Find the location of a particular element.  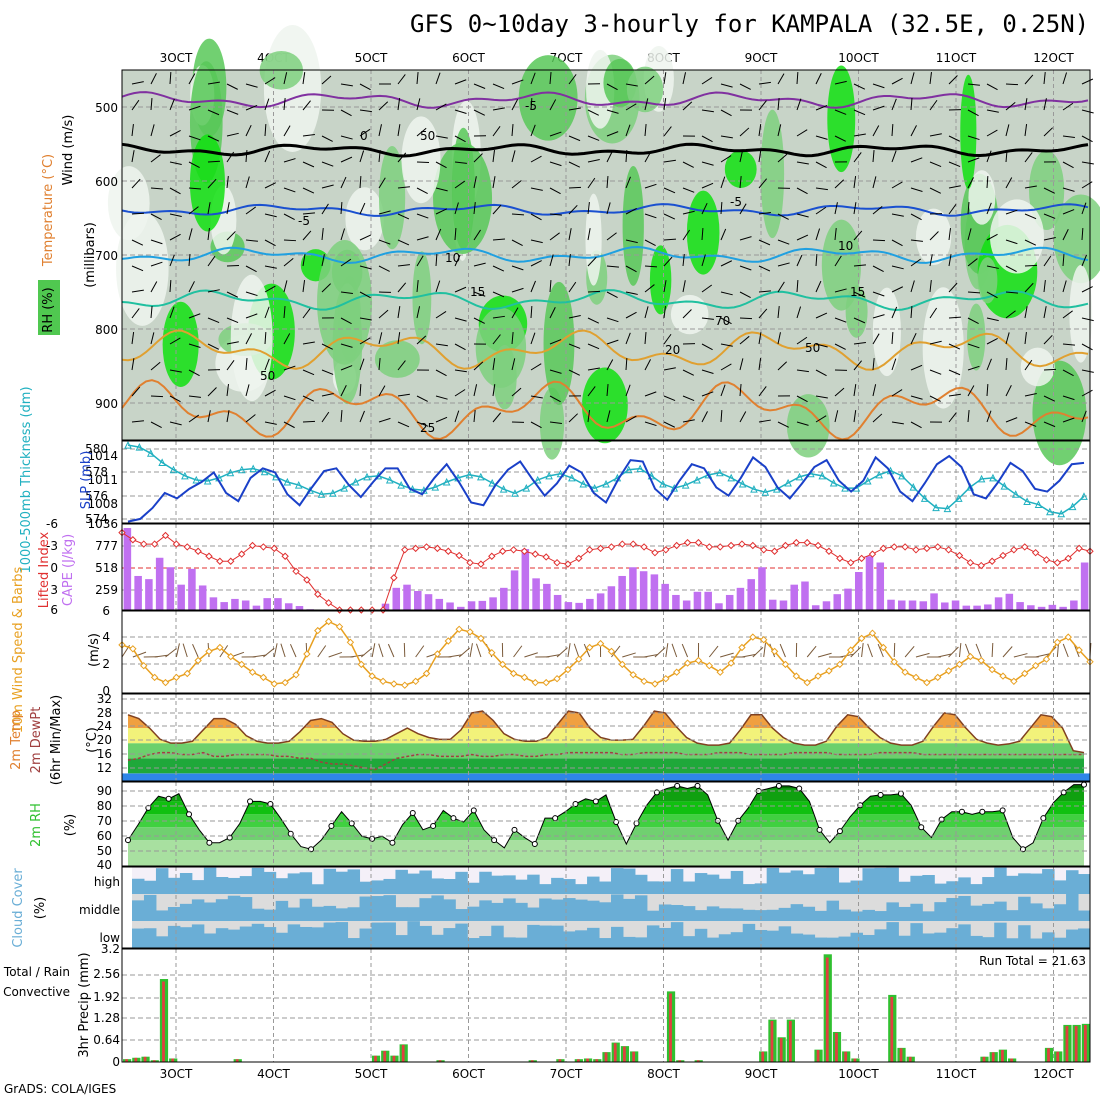

temp-tick: 12 is located at coordinates (104, 768).